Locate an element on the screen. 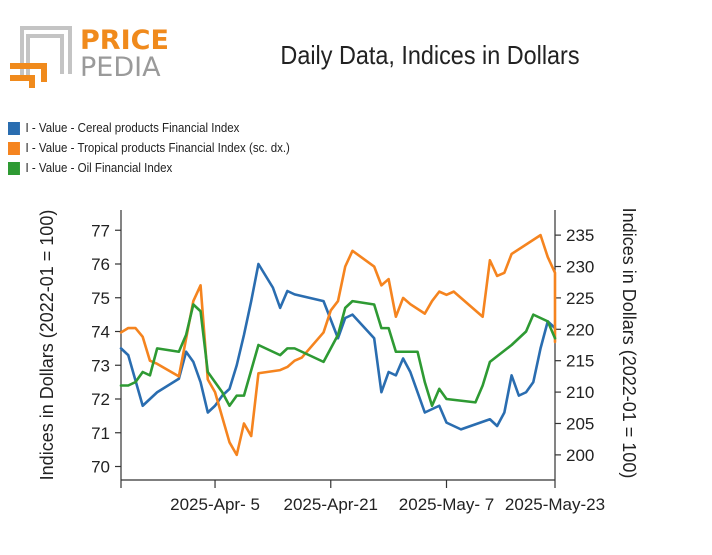 Image resolution: width=712 pixels, height=555 pixels. chart-title: Daily Data, Indices in Dollars is located at coordinates (430, 55).